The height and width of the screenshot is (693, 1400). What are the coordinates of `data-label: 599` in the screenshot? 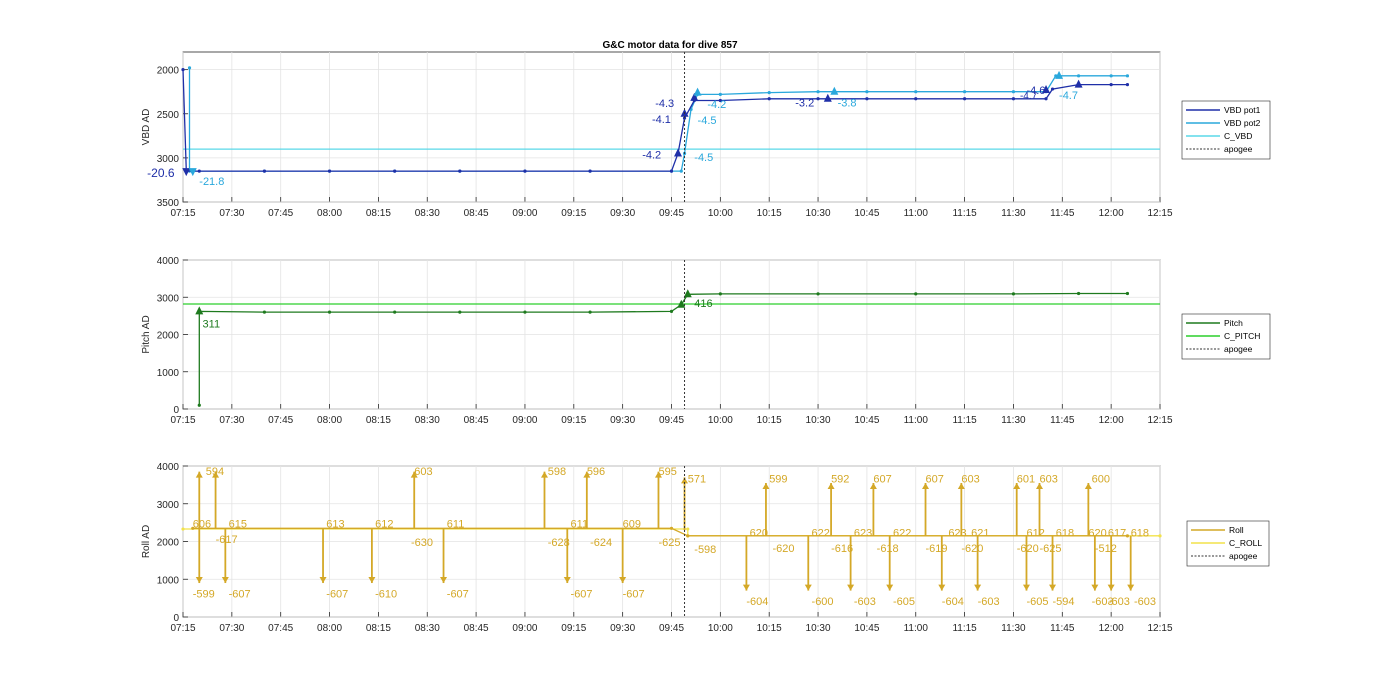 It's located at (778, 479).